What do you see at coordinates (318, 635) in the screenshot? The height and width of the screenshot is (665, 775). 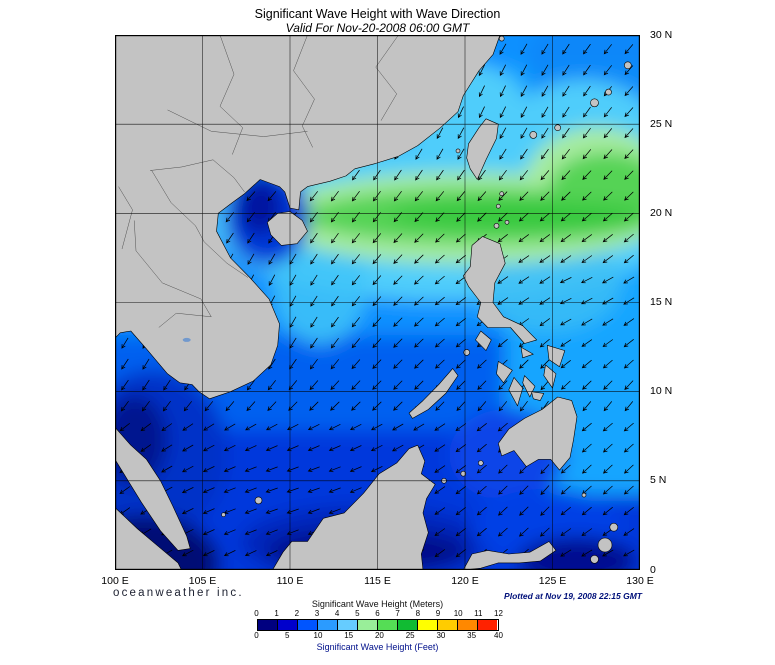 I see `feet-tick: 10` at bounding box center [318, 635].